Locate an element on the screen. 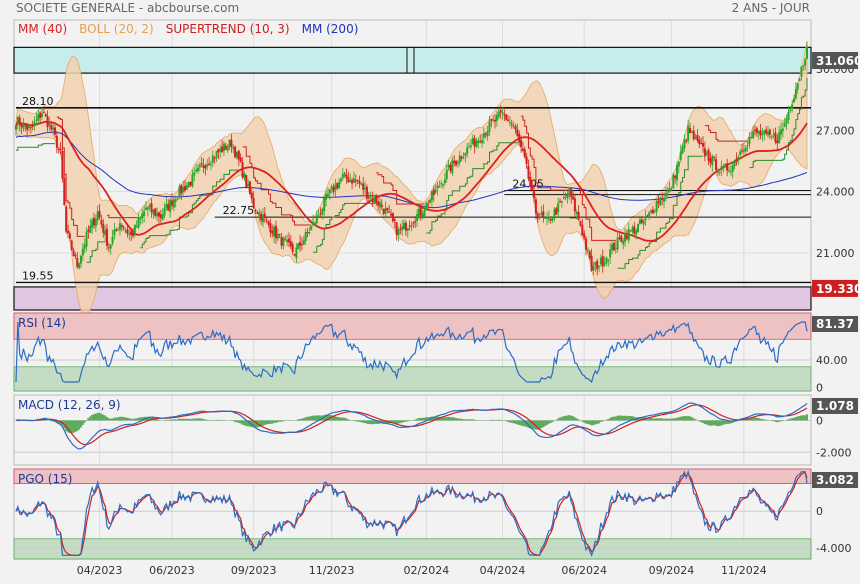 Image resolution: width=860 pixels, height=584 pixels. macd-line is located at coordinates (411, 426).